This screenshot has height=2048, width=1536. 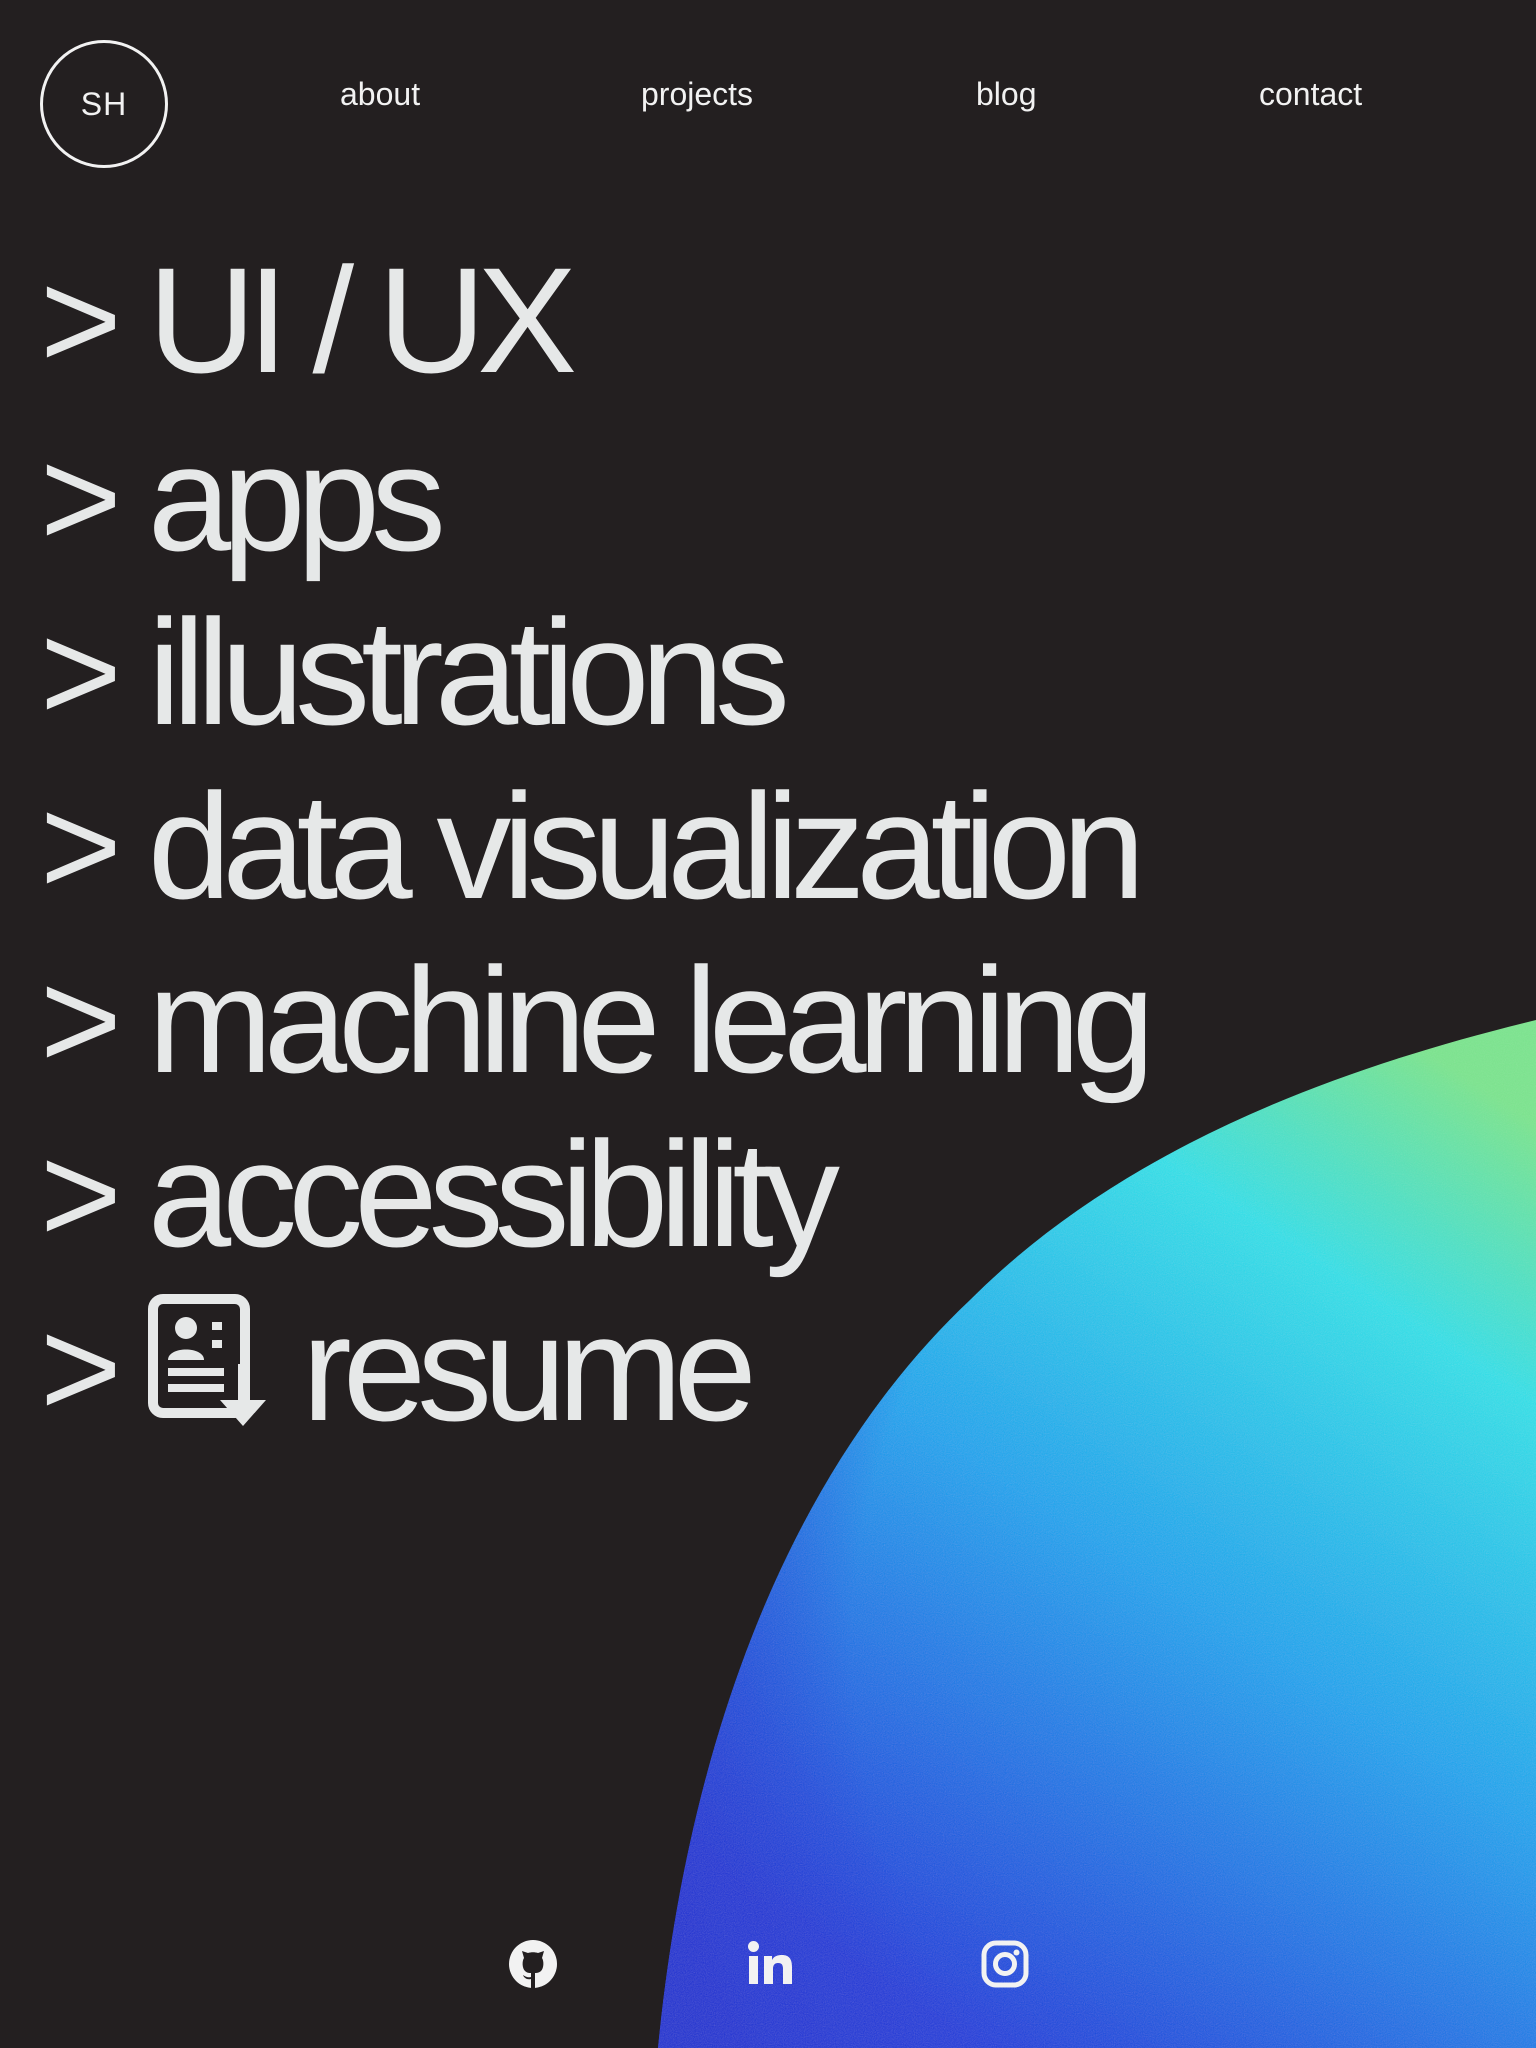 I want to click on menu-item-ui-ux: > UI / UX, so click(x=308, y=320).